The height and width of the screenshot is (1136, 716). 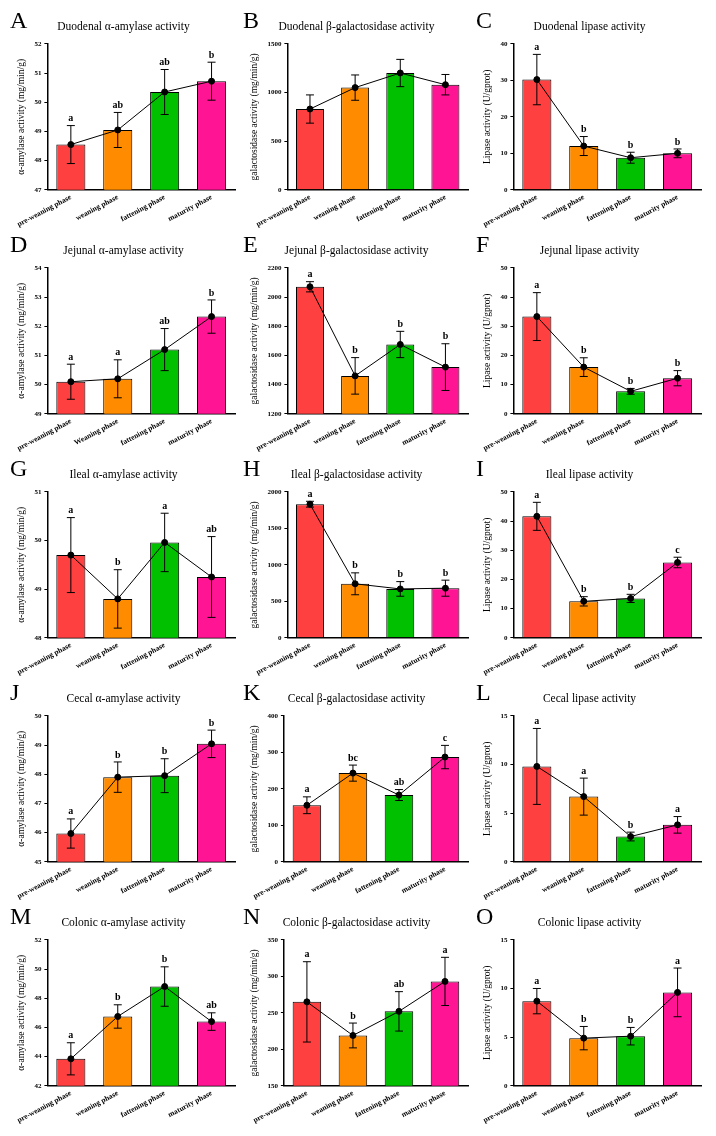 I want to click on text: D, so click(x=19, y=244).